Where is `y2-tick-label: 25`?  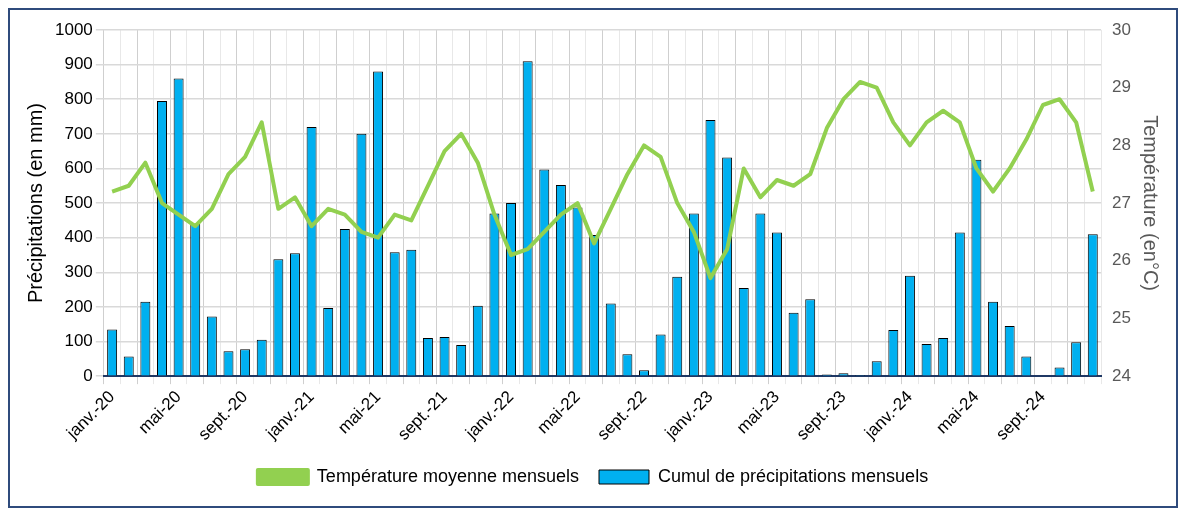 y2-tick-label: 25 is located at coordinates (1122, 318).